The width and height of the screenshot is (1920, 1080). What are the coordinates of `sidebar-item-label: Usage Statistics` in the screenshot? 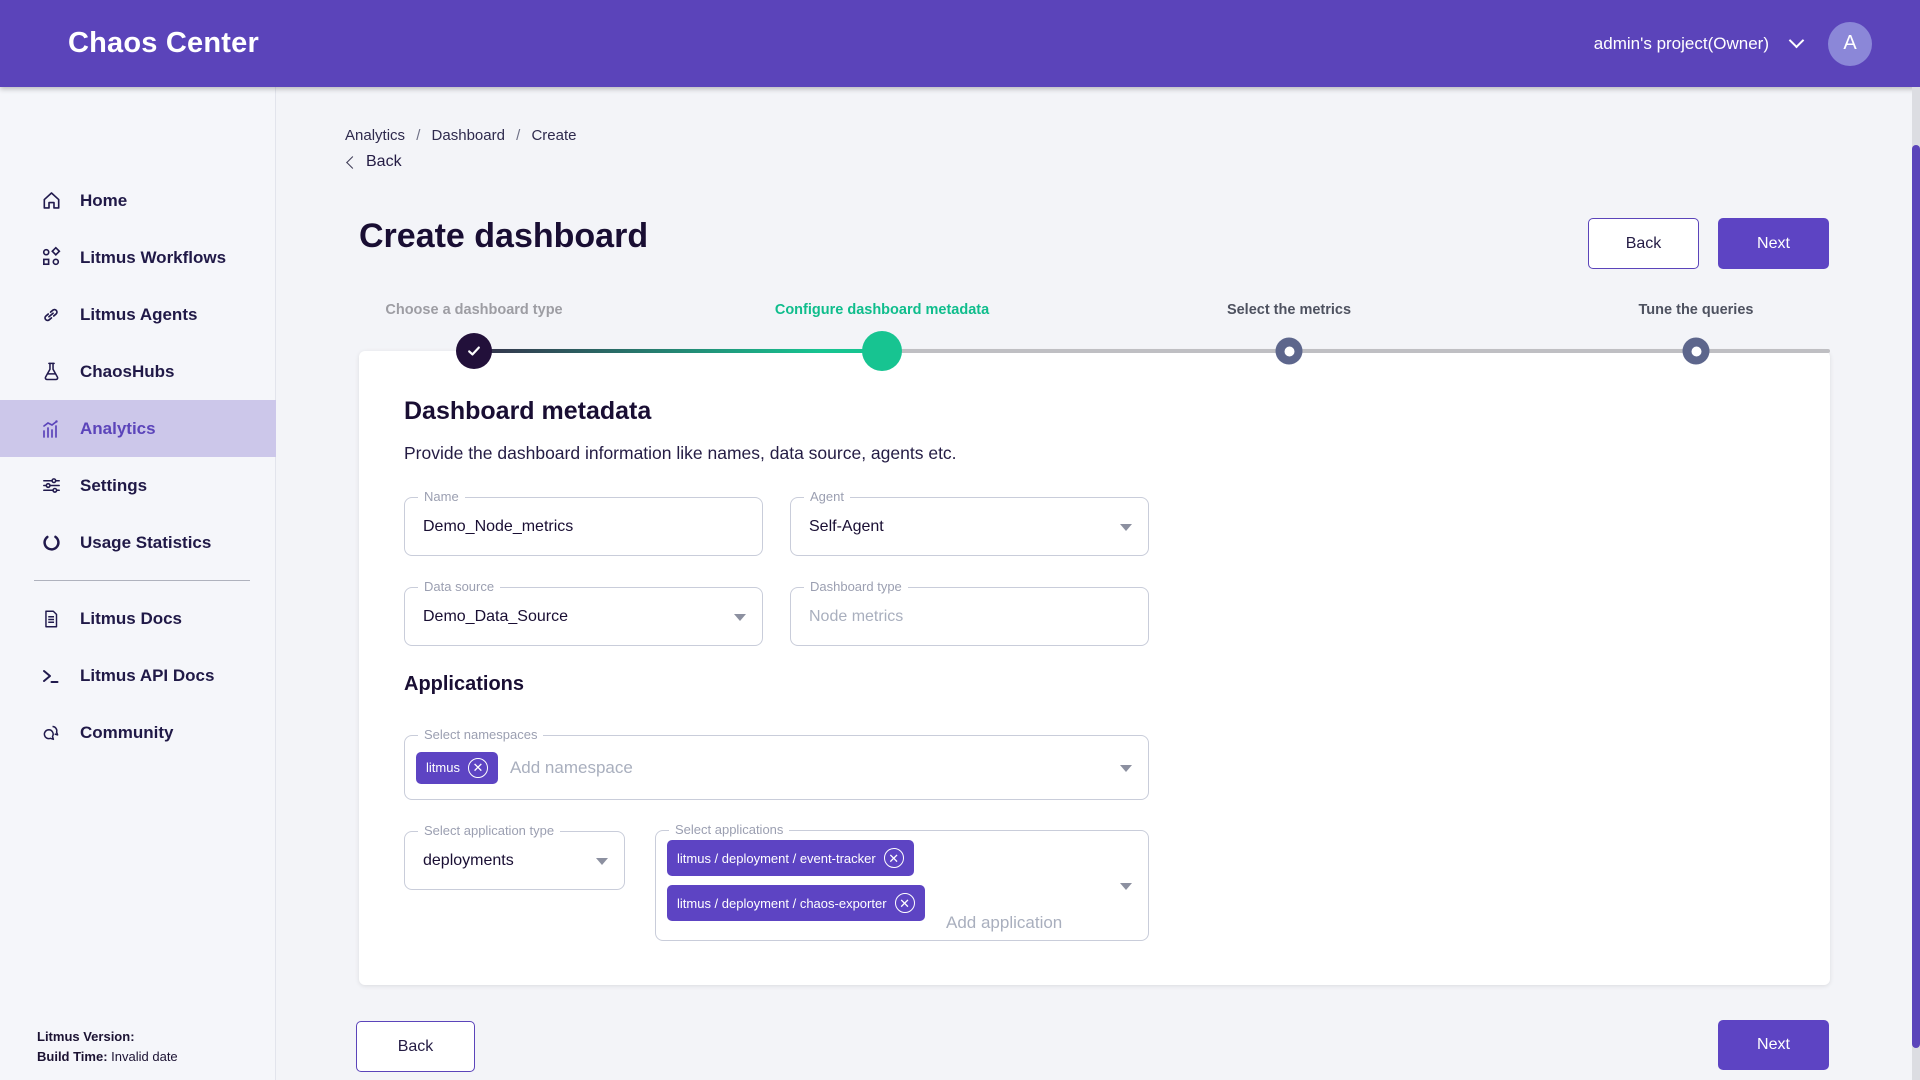 It's located at (146, 542).